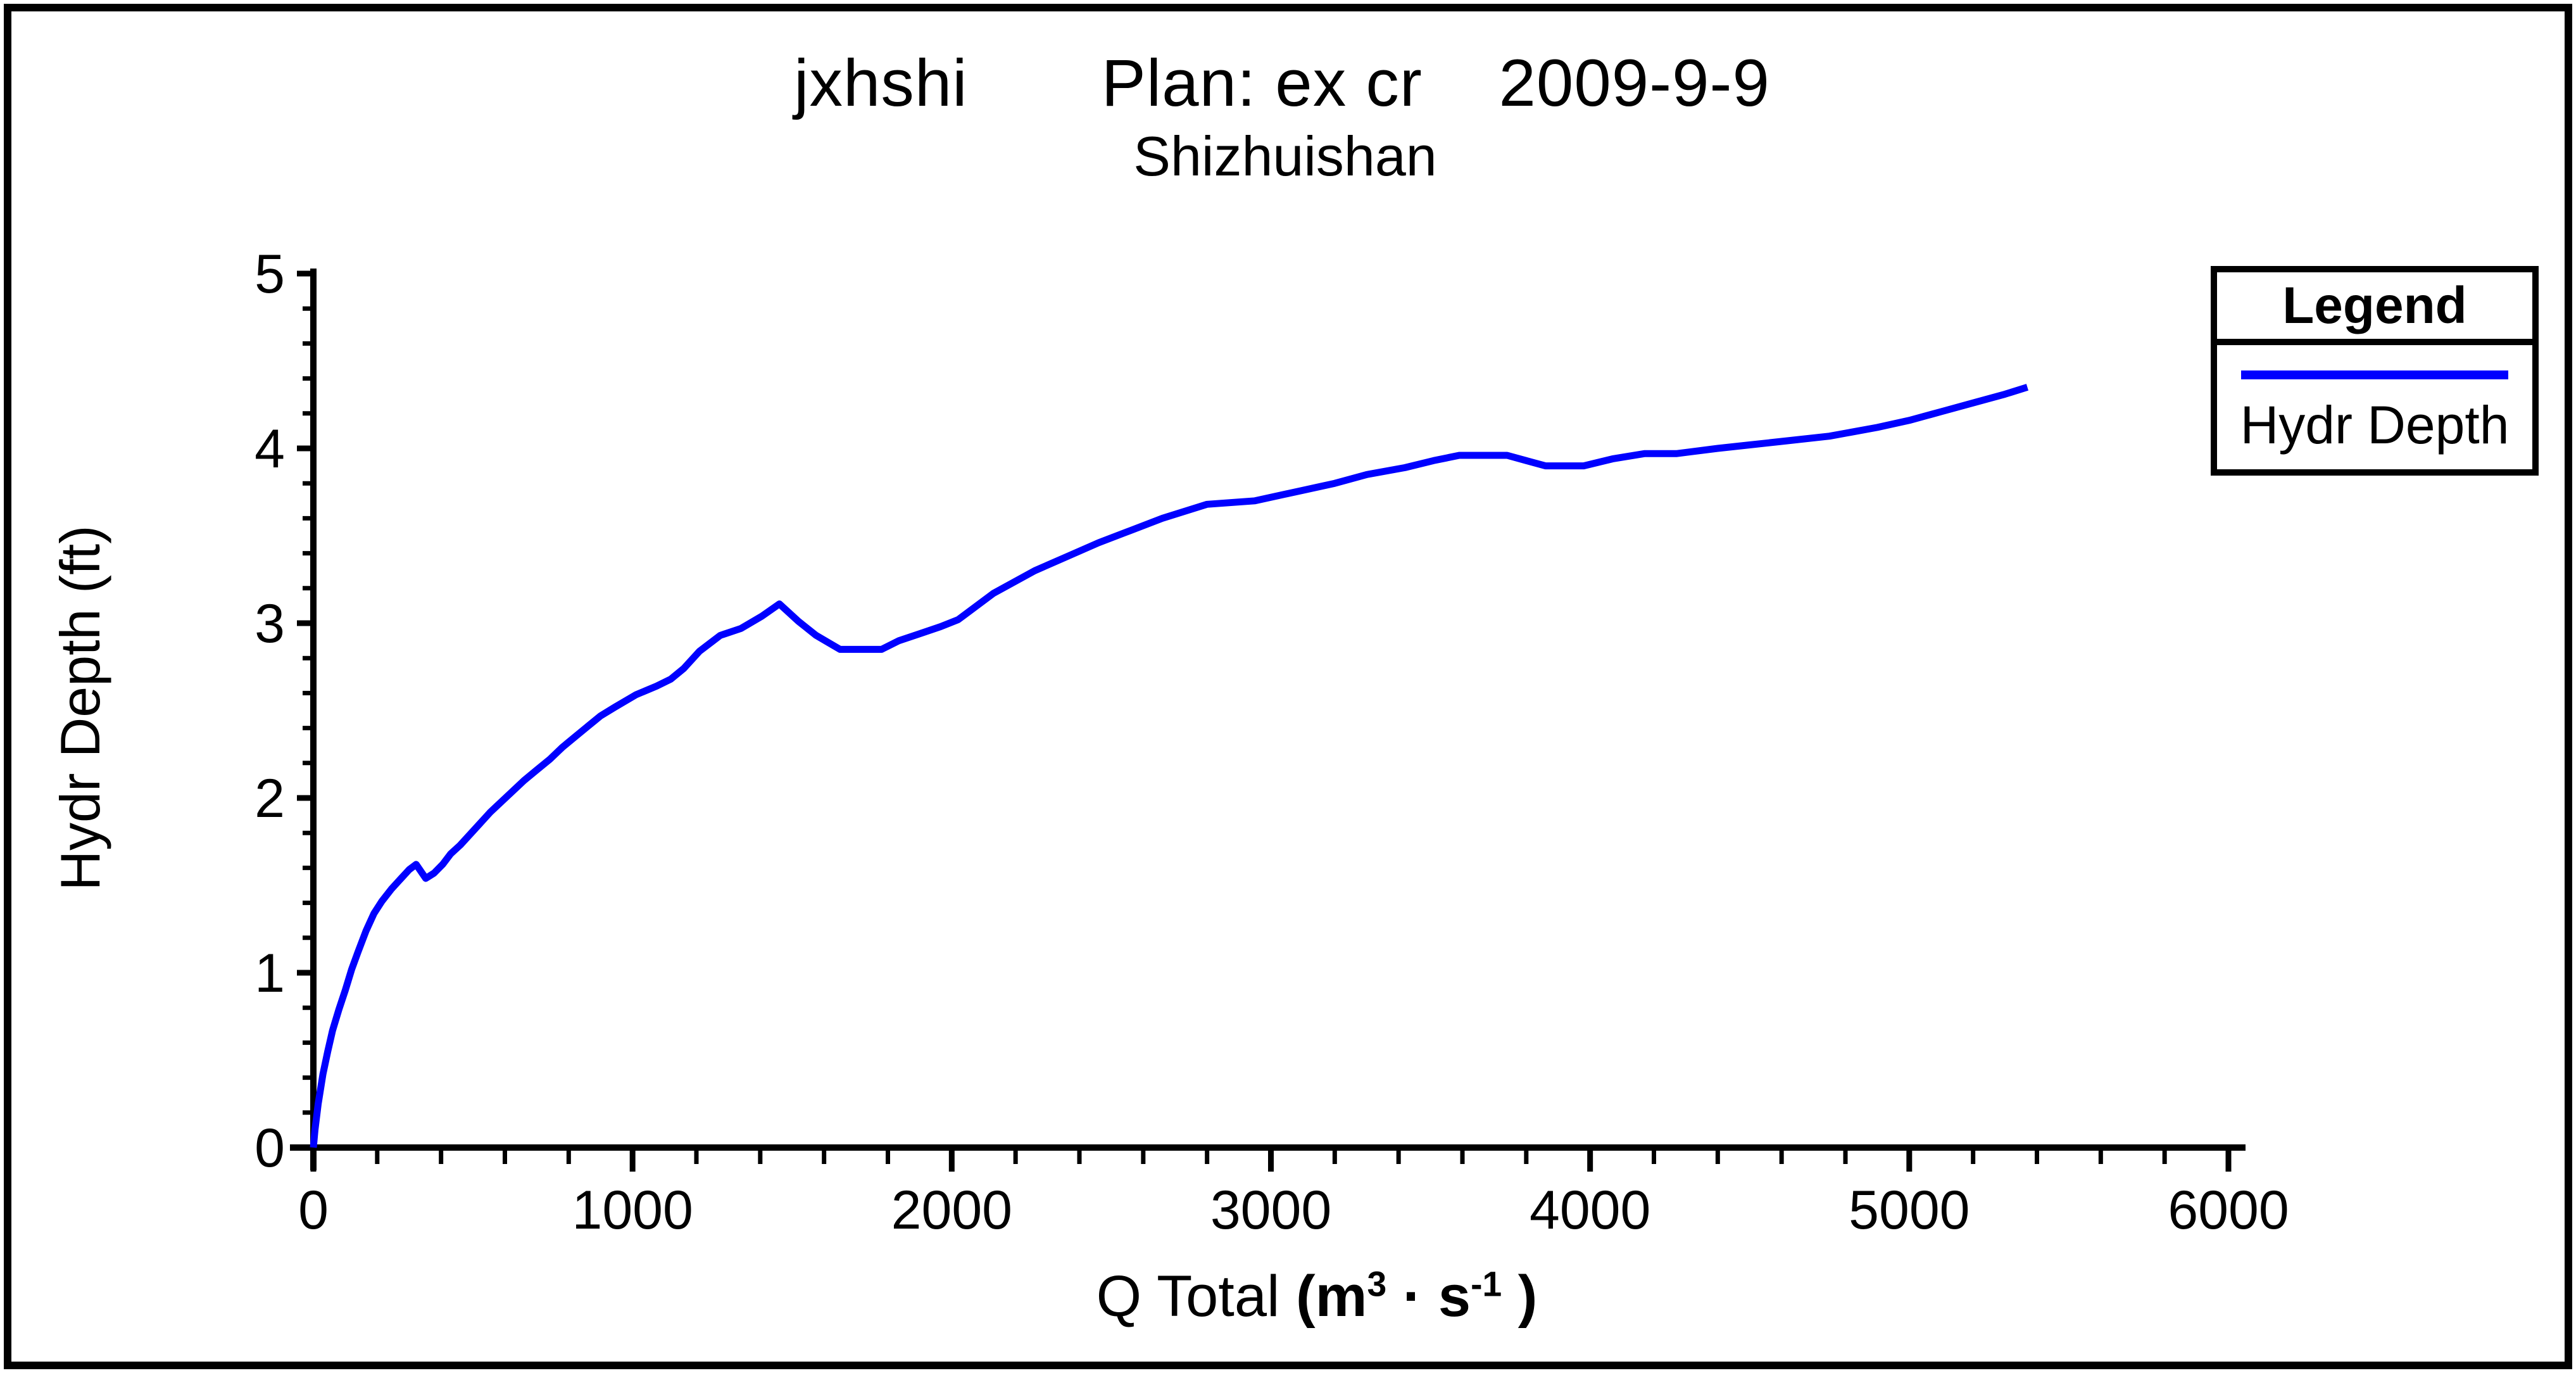  I want to click on y-tick-label: 2, so click(269, 799).